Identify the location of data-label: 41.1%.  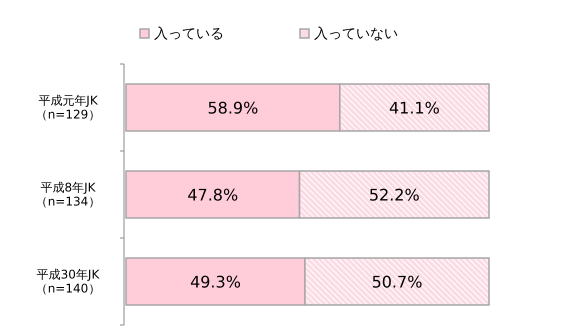
(414, 108).